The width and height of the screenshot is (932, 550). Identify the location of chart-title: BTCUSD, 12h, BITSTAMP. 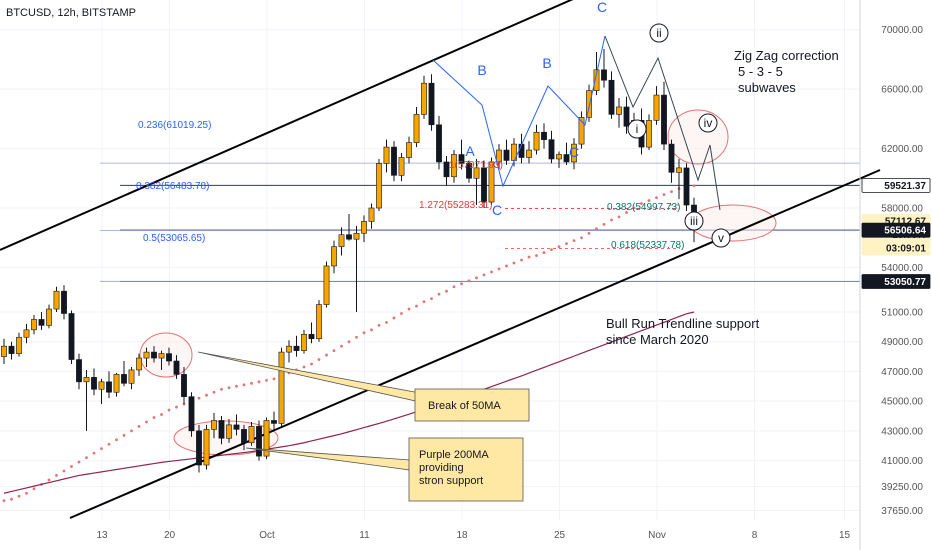
(71, 13).